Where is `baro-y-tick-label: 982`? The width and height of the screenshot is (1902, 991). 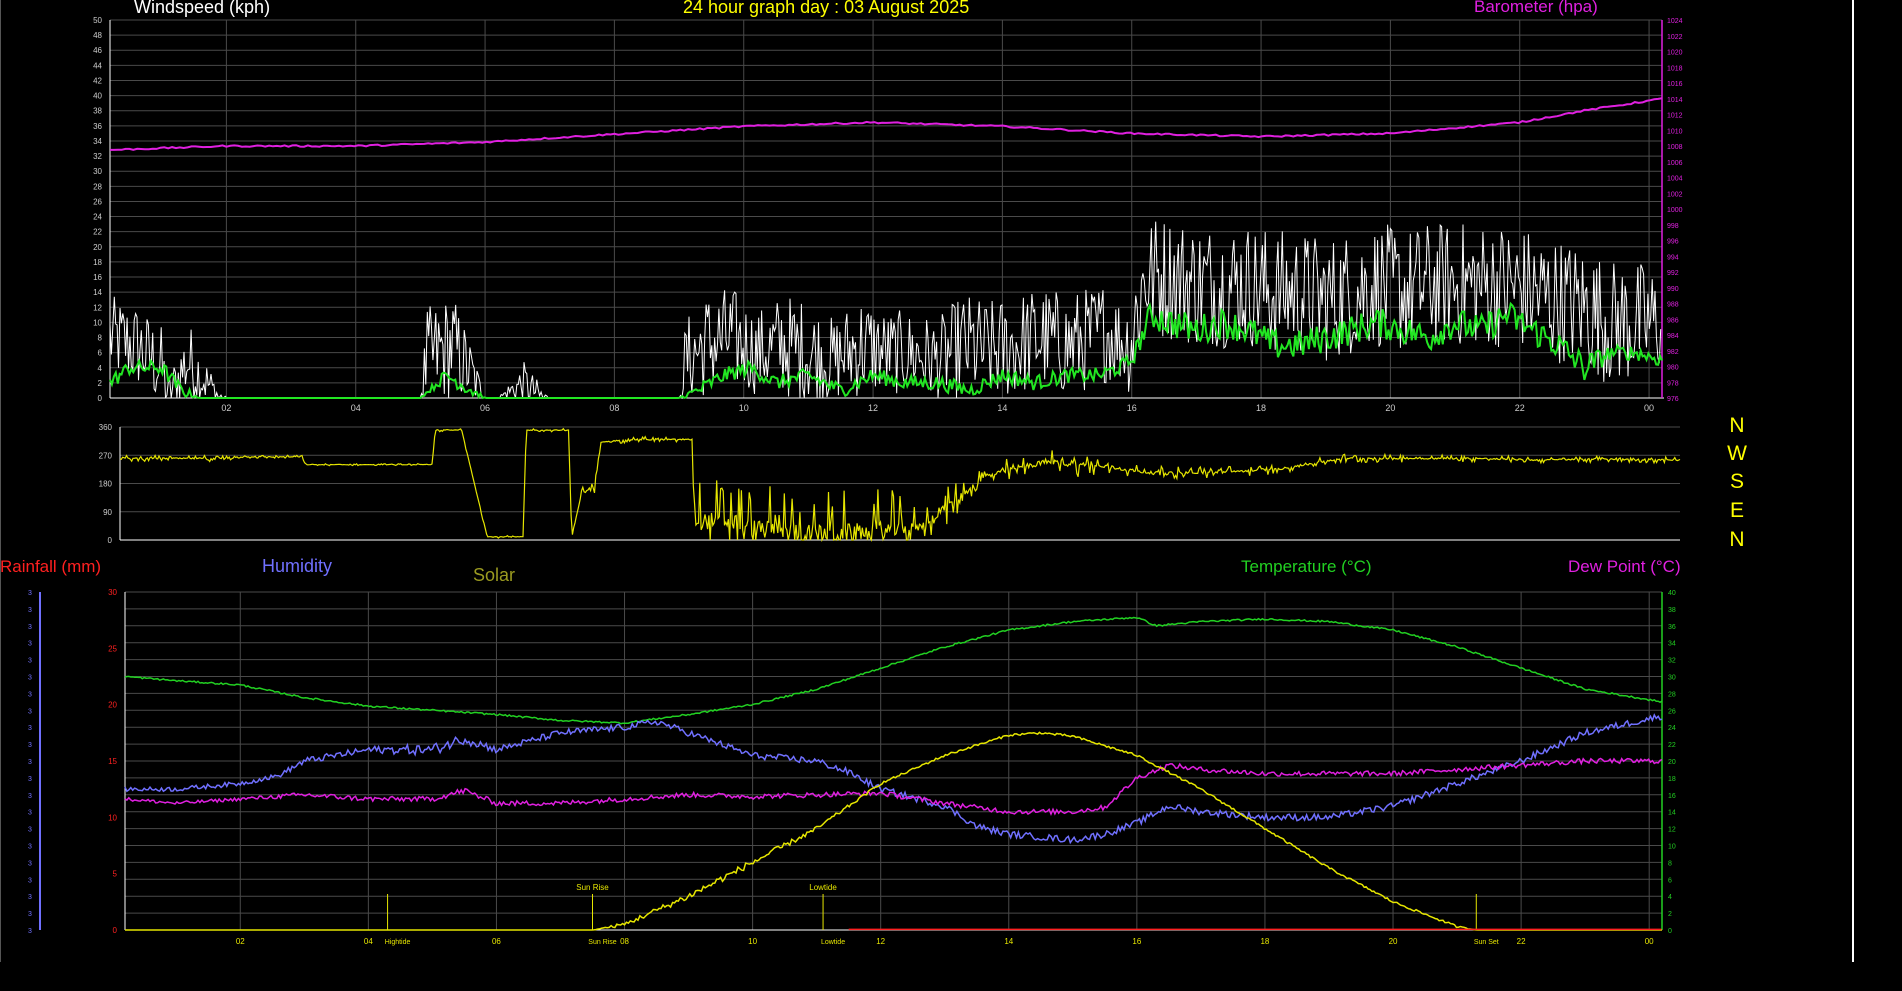
baro-y-tick-label: 982 is located at coordinates (1673, 352).